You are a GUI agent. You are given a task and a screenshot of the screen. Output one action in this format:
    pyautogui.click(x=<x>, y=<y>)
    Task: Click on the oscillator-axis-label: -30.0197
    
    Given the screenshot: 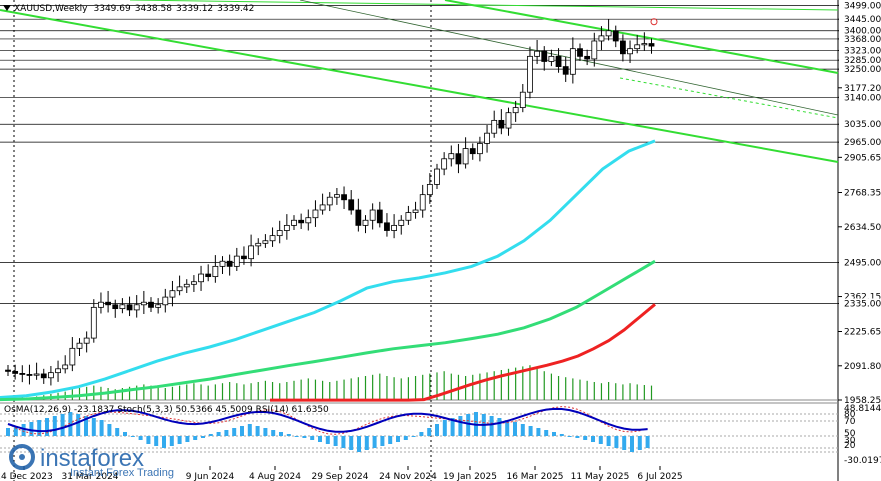 What is the action you would take?
    pyautogui.click(x=862, y=461)
    